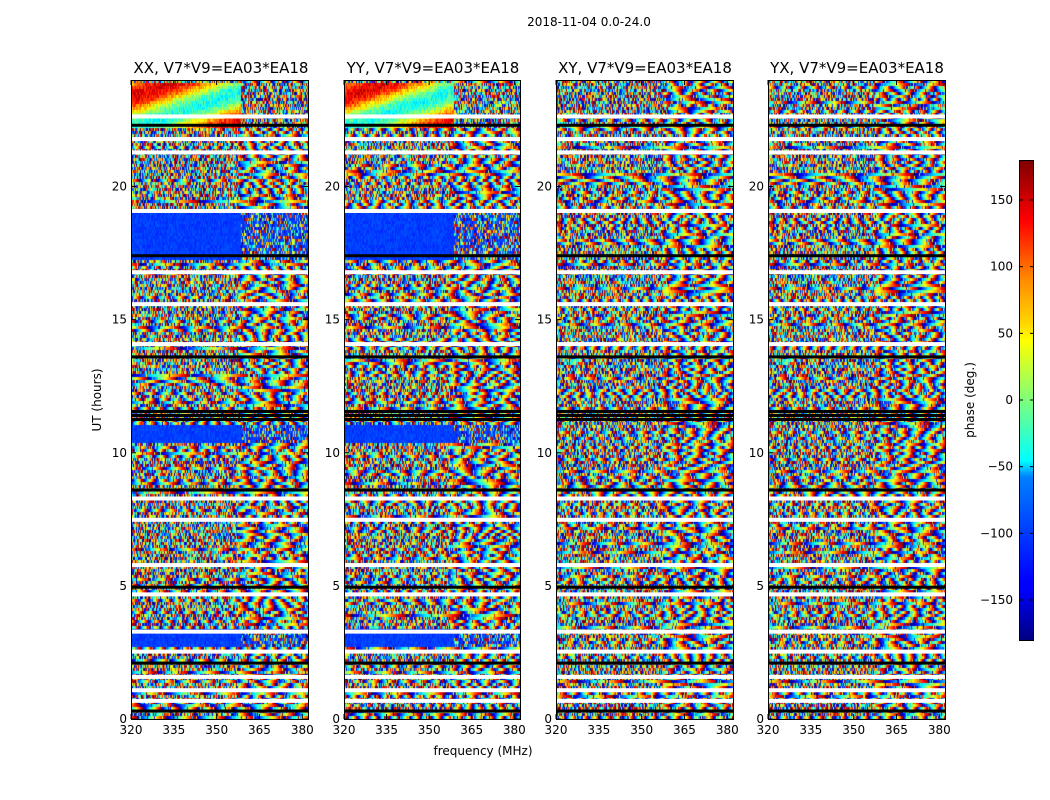 The width and height of the screenshot is (1050, 800). I want to click on panel-title: YY, V7*V9=EA03*EA18, so click(433, 68).